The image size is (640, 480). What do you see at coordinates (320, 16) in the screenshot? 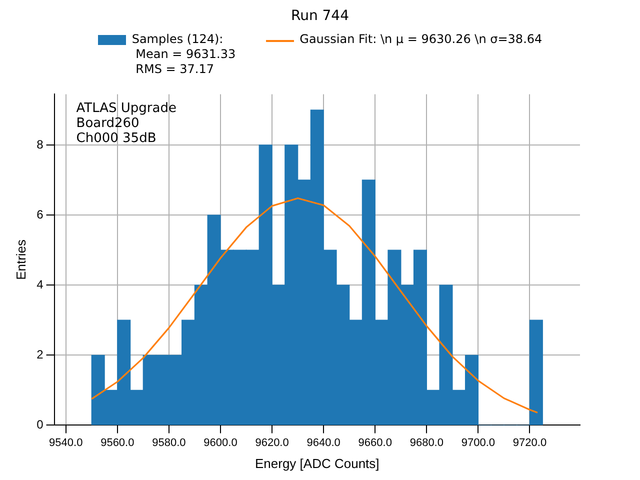
I see `chart-title: Run 744` at bounding box center [320, 16].